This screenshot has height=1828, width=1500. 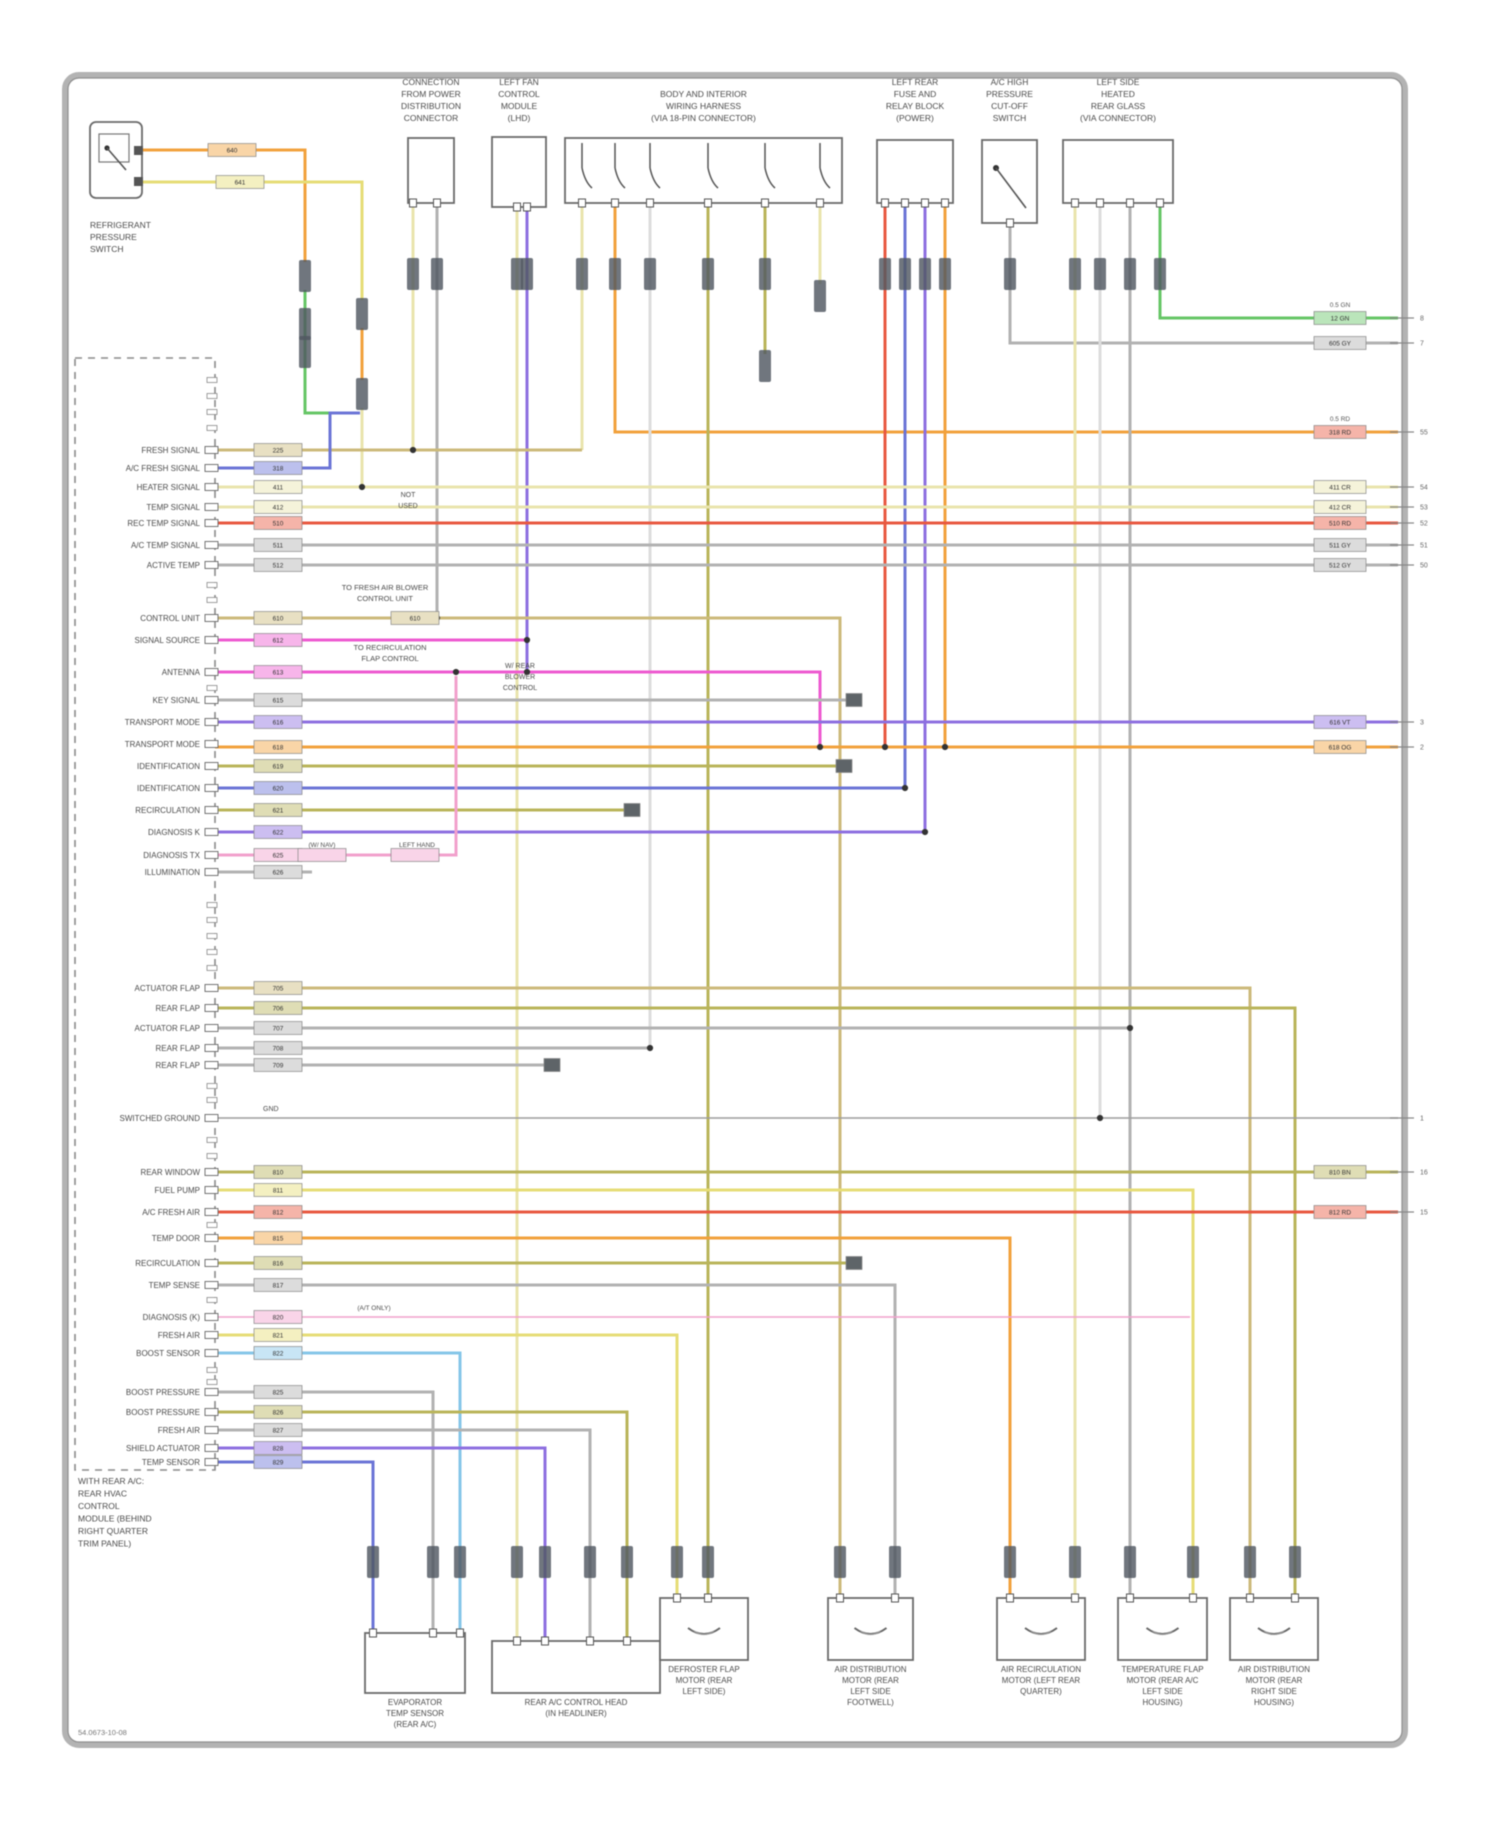 What do you see at coordinates (703, 106) in the screenshot?
I see `component-label: WIRING HARNESS` at bounding box center [703, 106].